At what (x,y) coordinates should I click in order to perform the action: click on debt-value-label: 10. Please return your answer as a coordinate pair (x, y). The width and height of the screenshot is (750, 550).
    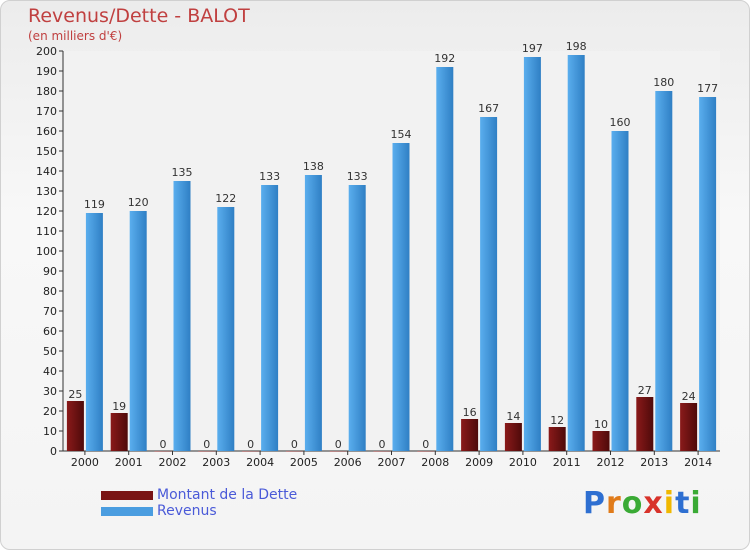
    Looking at the image, I should click on (601, 424).